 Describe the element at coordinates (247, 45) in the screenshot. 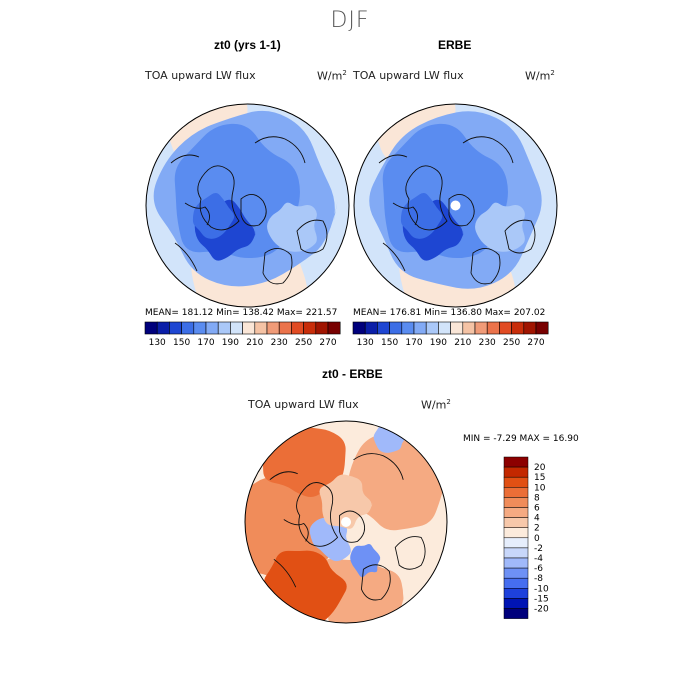

I see `left-panel-title: zt0 (yrs 1-1)` at that location.